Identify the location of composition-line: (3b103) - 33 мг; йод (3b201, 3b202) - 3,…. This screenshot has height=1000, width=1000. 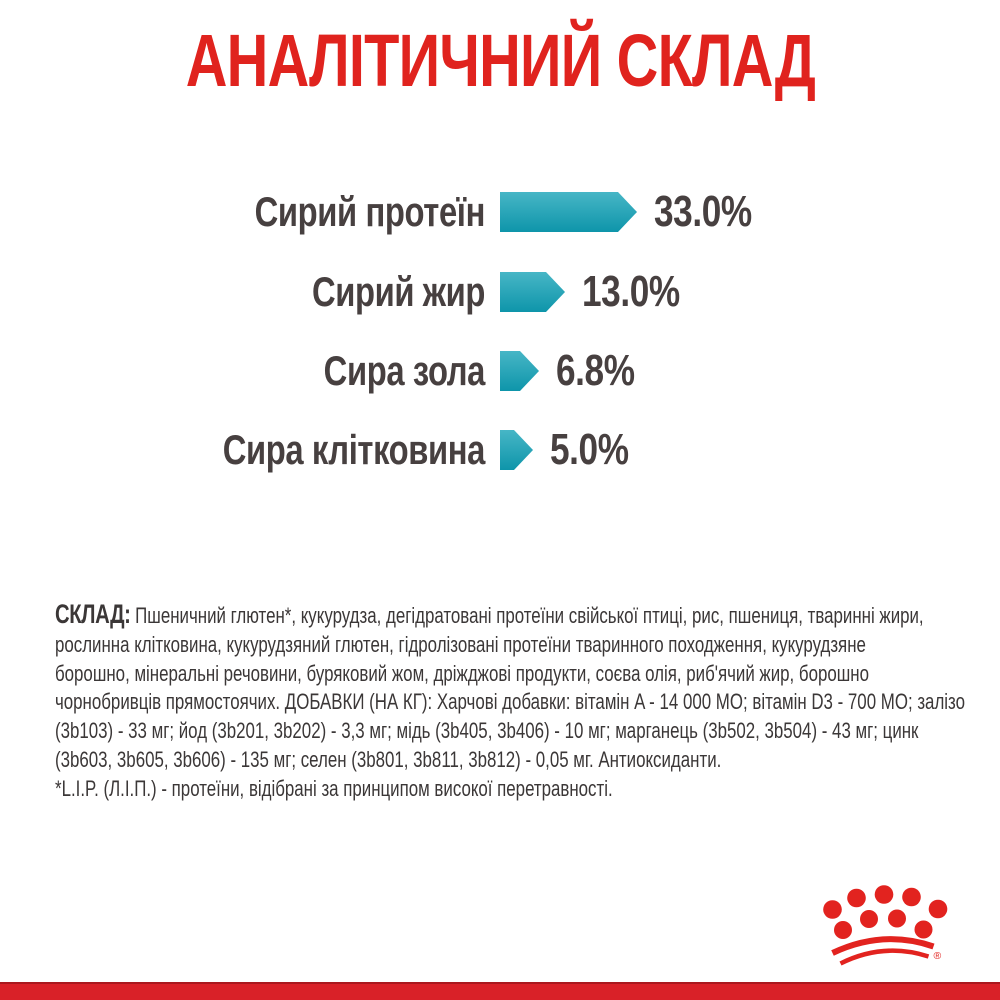
(487, 731).